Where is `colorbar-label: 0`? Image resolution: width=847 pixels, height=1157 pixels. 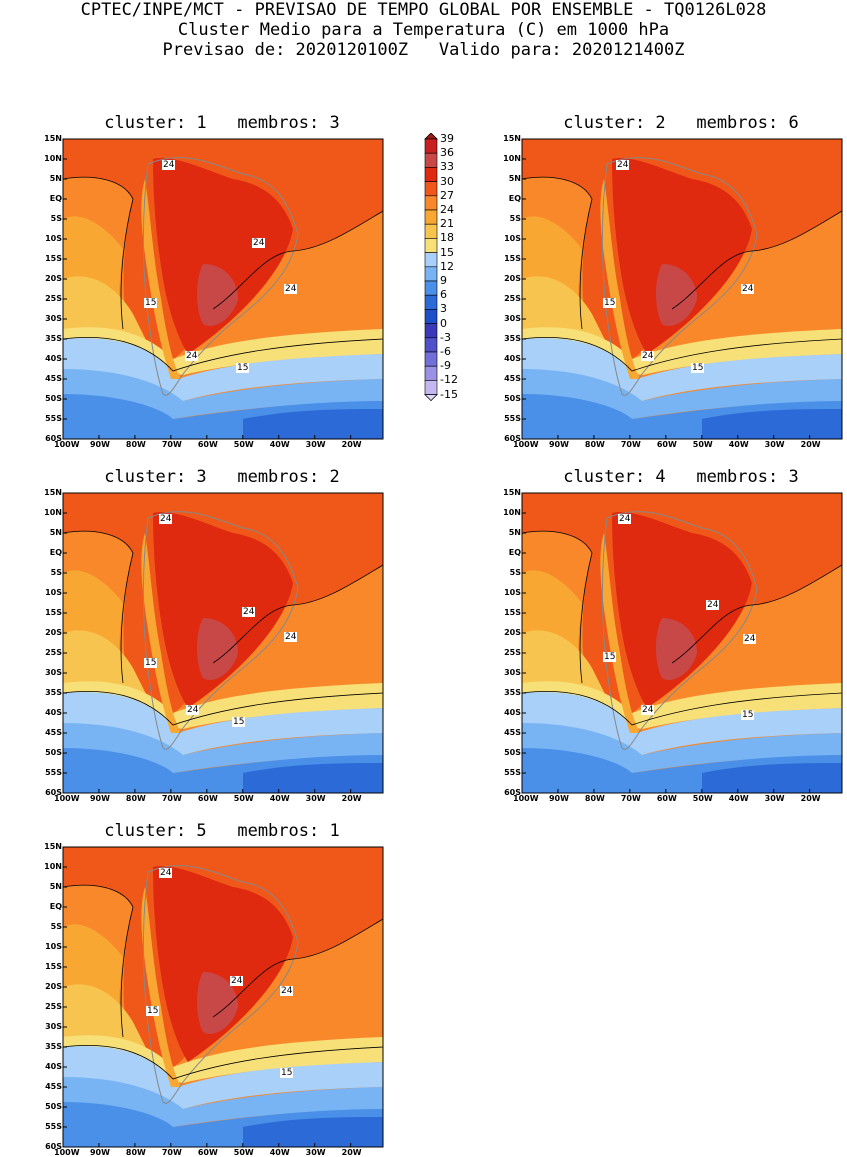 colorbar-label: 0 is located at coordinates (443, 323).